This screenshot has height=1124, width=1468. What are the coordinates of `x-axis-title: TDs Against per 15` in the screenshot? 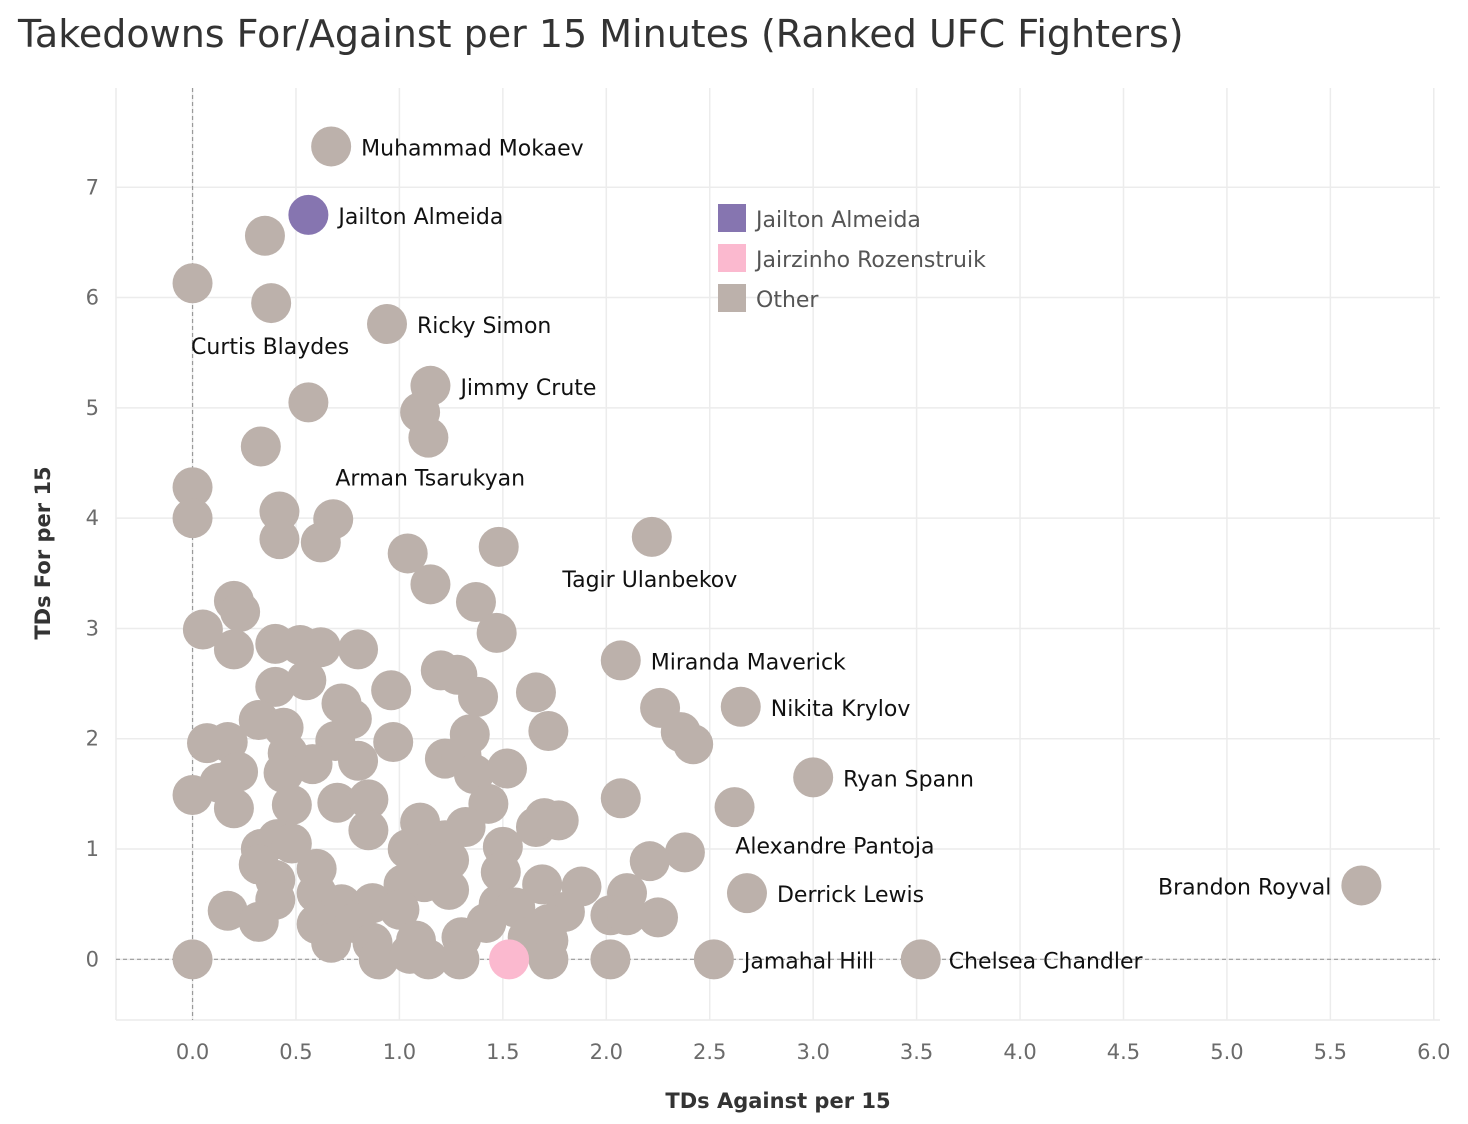 It's located at (777, 1101).